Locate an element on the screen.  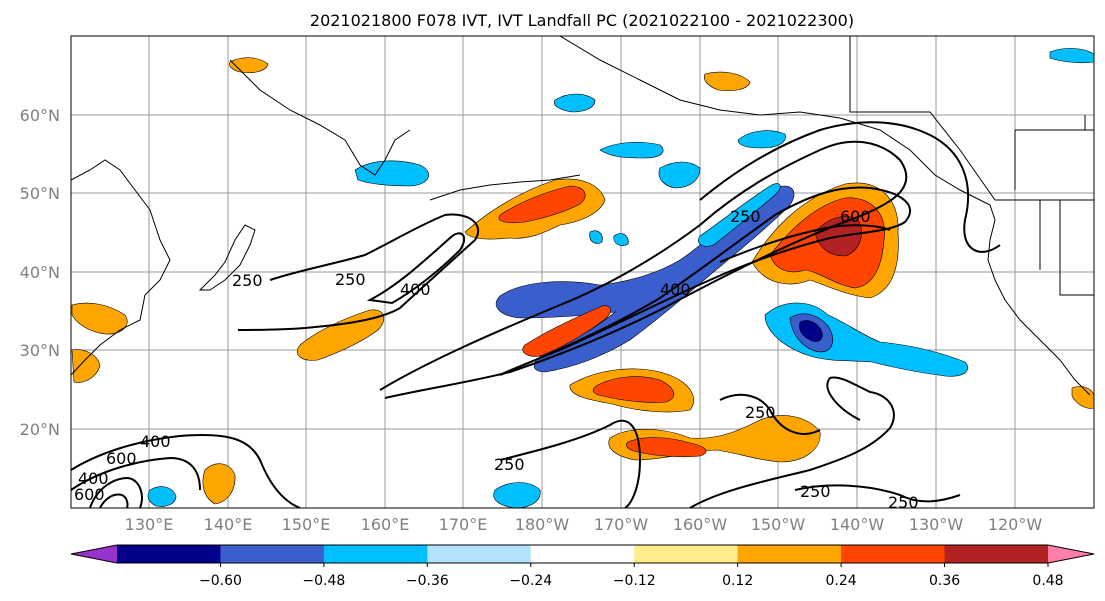
lon-label: 170°W is located at coordinates (621, 524).